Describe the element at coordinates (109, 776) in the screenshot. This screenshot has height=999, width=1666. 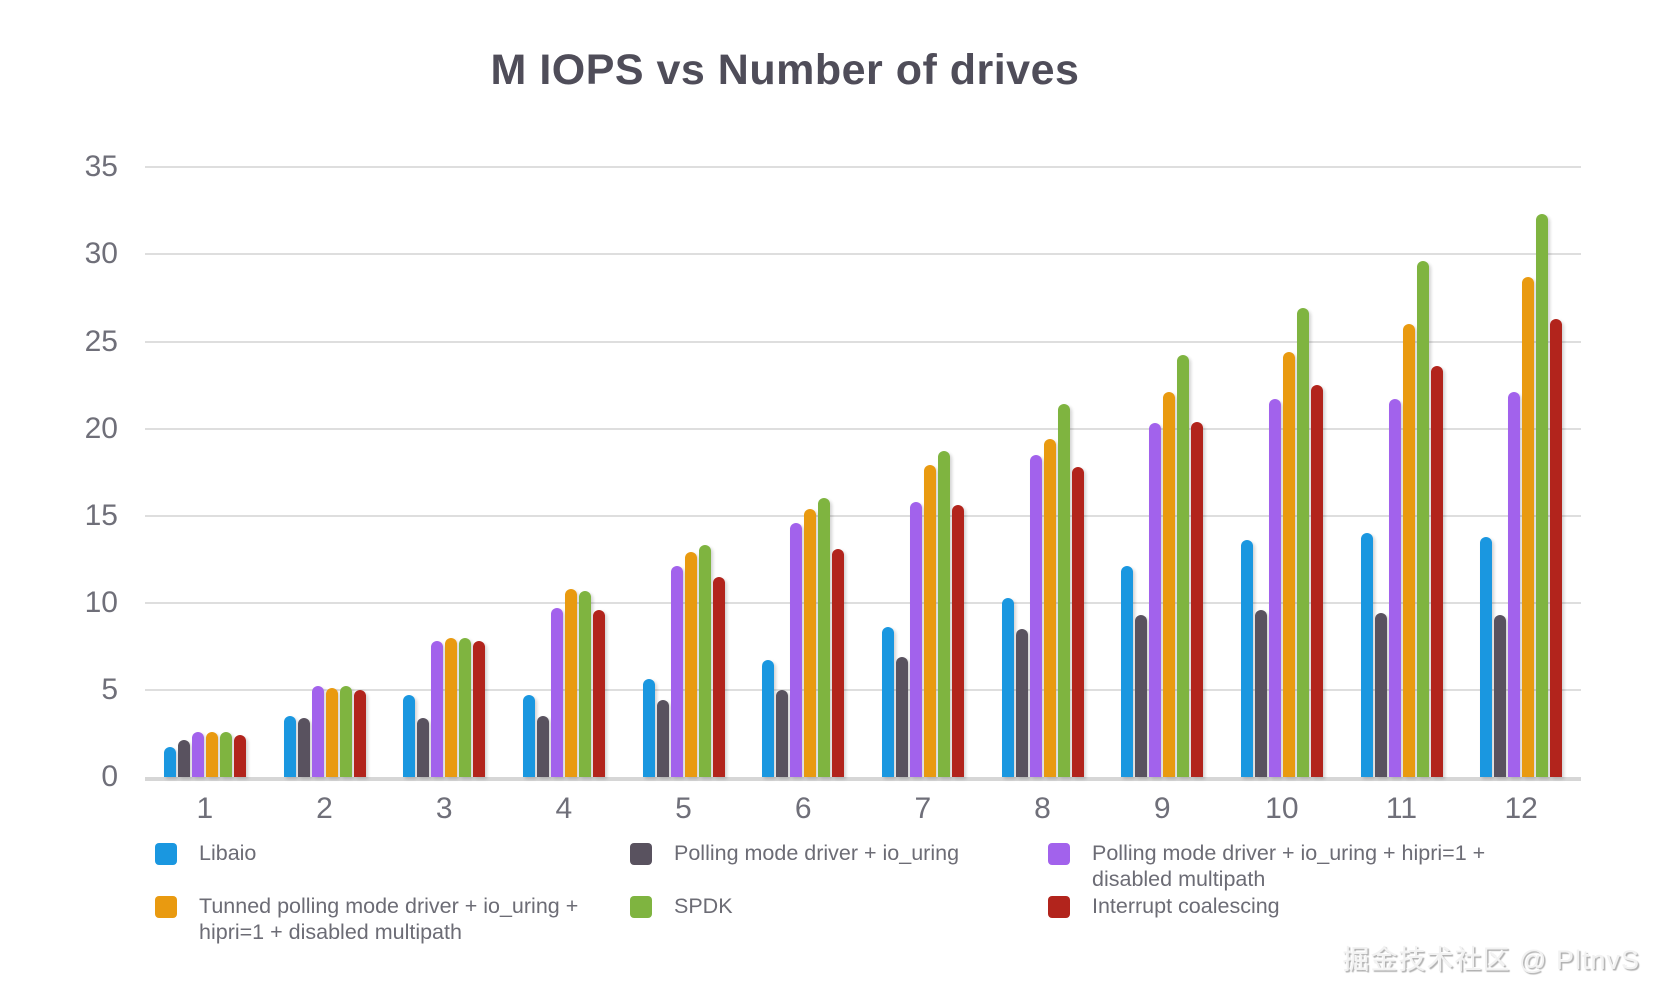
I see `y-tick-label-0: 0` at that location.